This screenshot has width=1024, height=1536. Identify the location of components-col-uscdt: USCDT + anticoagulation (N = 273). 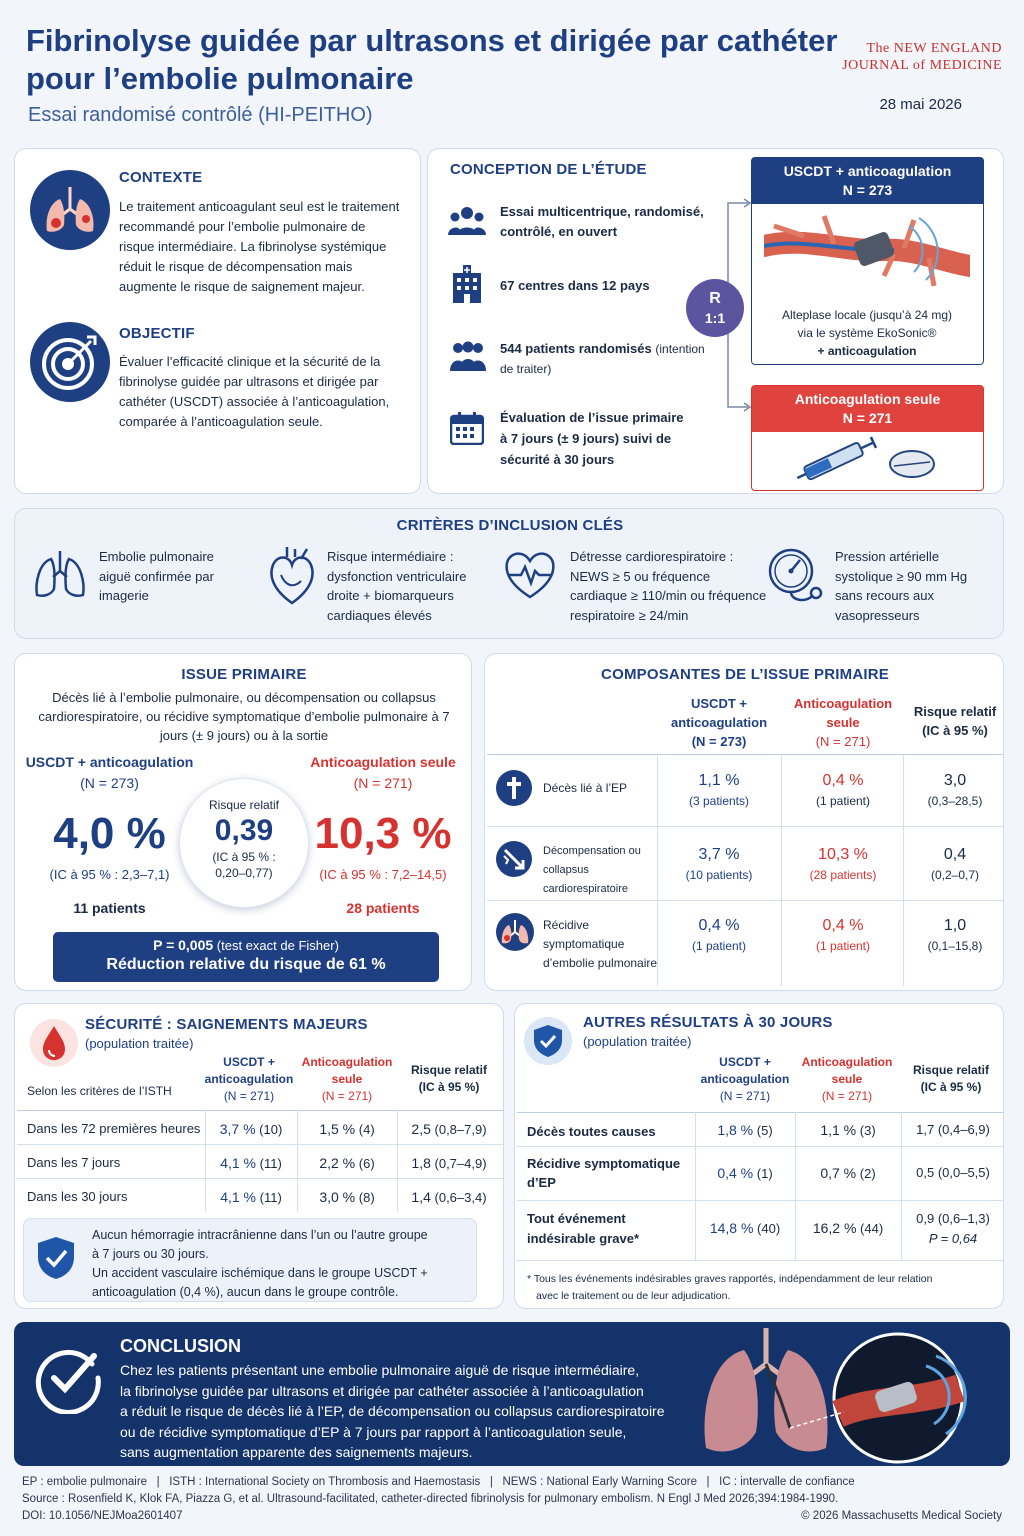
(719, 722).